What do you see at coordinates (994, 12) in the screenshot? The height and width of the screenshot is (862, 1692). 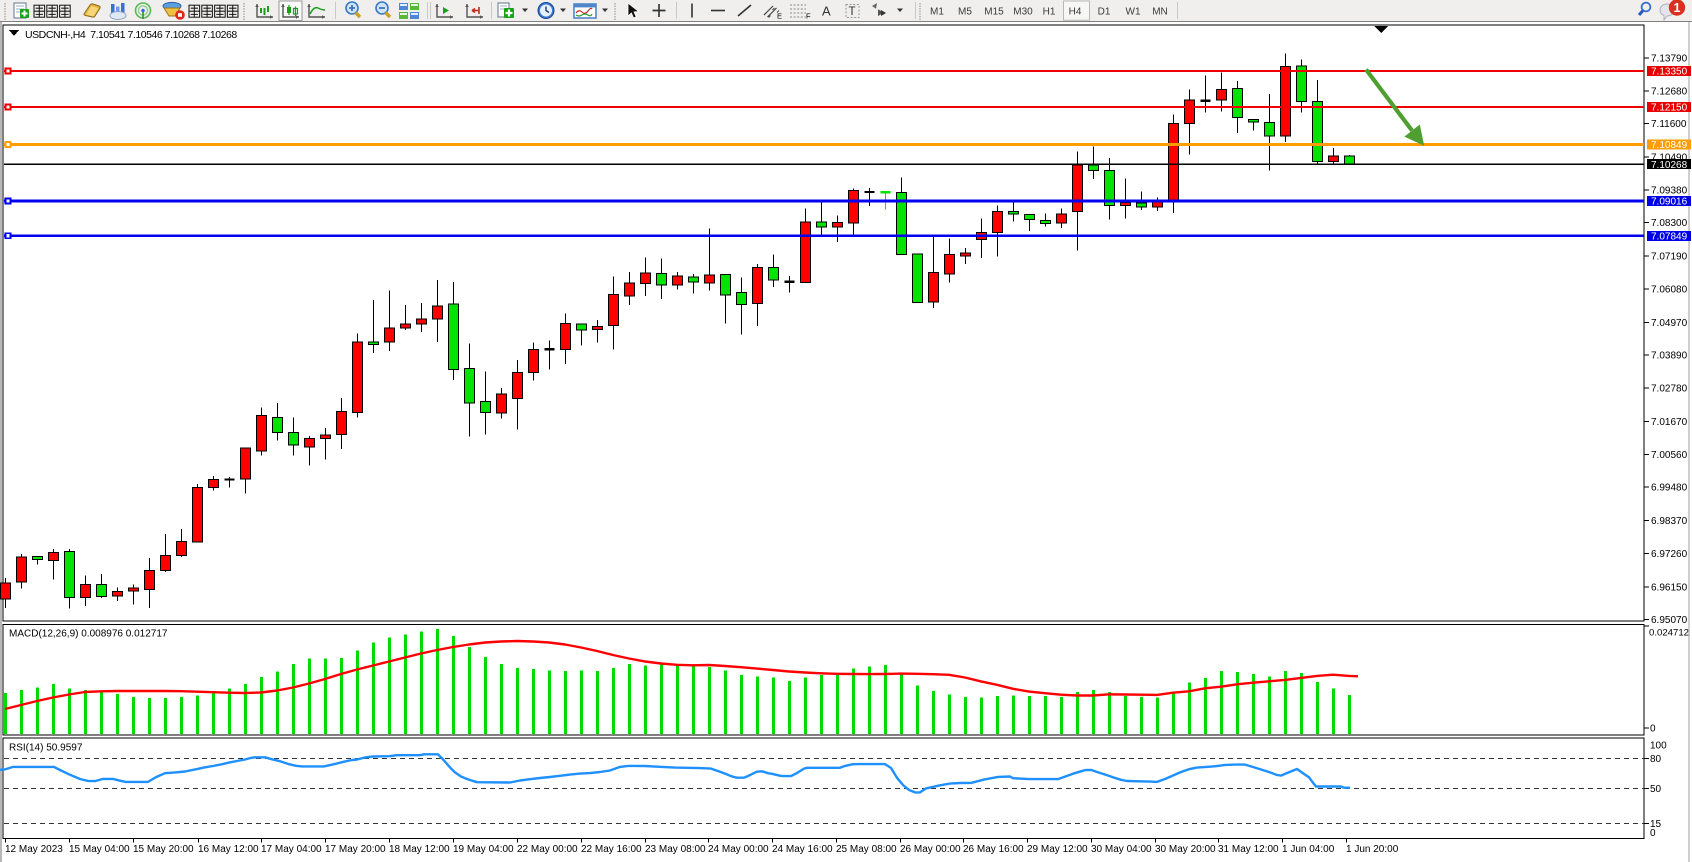 I see `svg-text: M15` at bounding box center [994, 12].